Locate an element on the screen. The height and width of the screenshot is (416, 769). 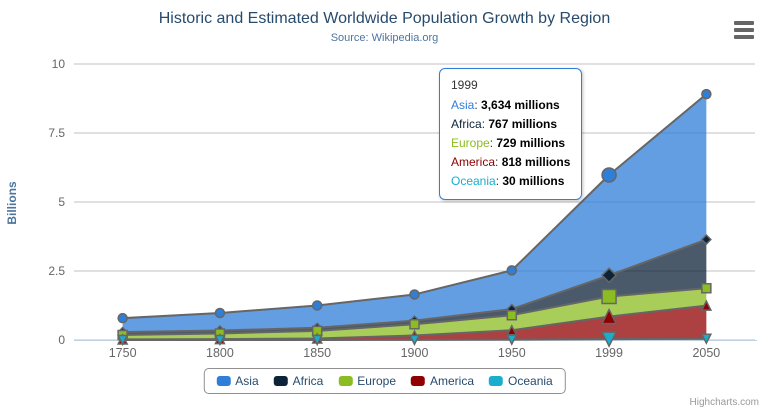
area-america is located at coordinates (414, 322).